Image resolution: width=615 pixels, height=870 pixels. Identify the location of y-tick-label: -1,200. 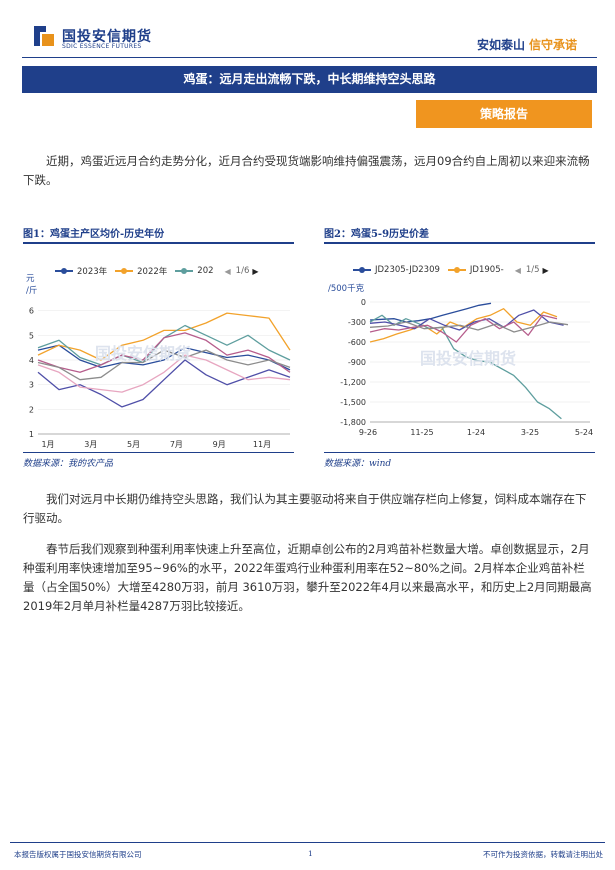
(353, 382).